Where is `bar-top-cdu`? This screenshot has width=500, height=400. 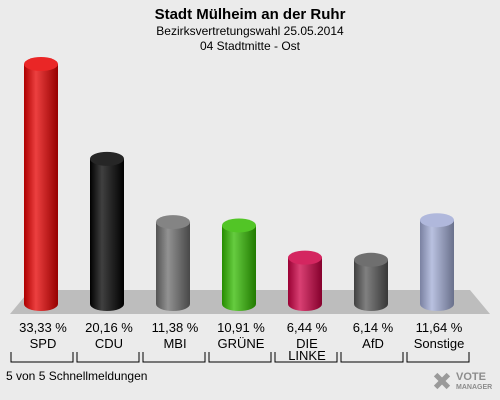
bar-top-cdu is located at coordinates (107, 158).